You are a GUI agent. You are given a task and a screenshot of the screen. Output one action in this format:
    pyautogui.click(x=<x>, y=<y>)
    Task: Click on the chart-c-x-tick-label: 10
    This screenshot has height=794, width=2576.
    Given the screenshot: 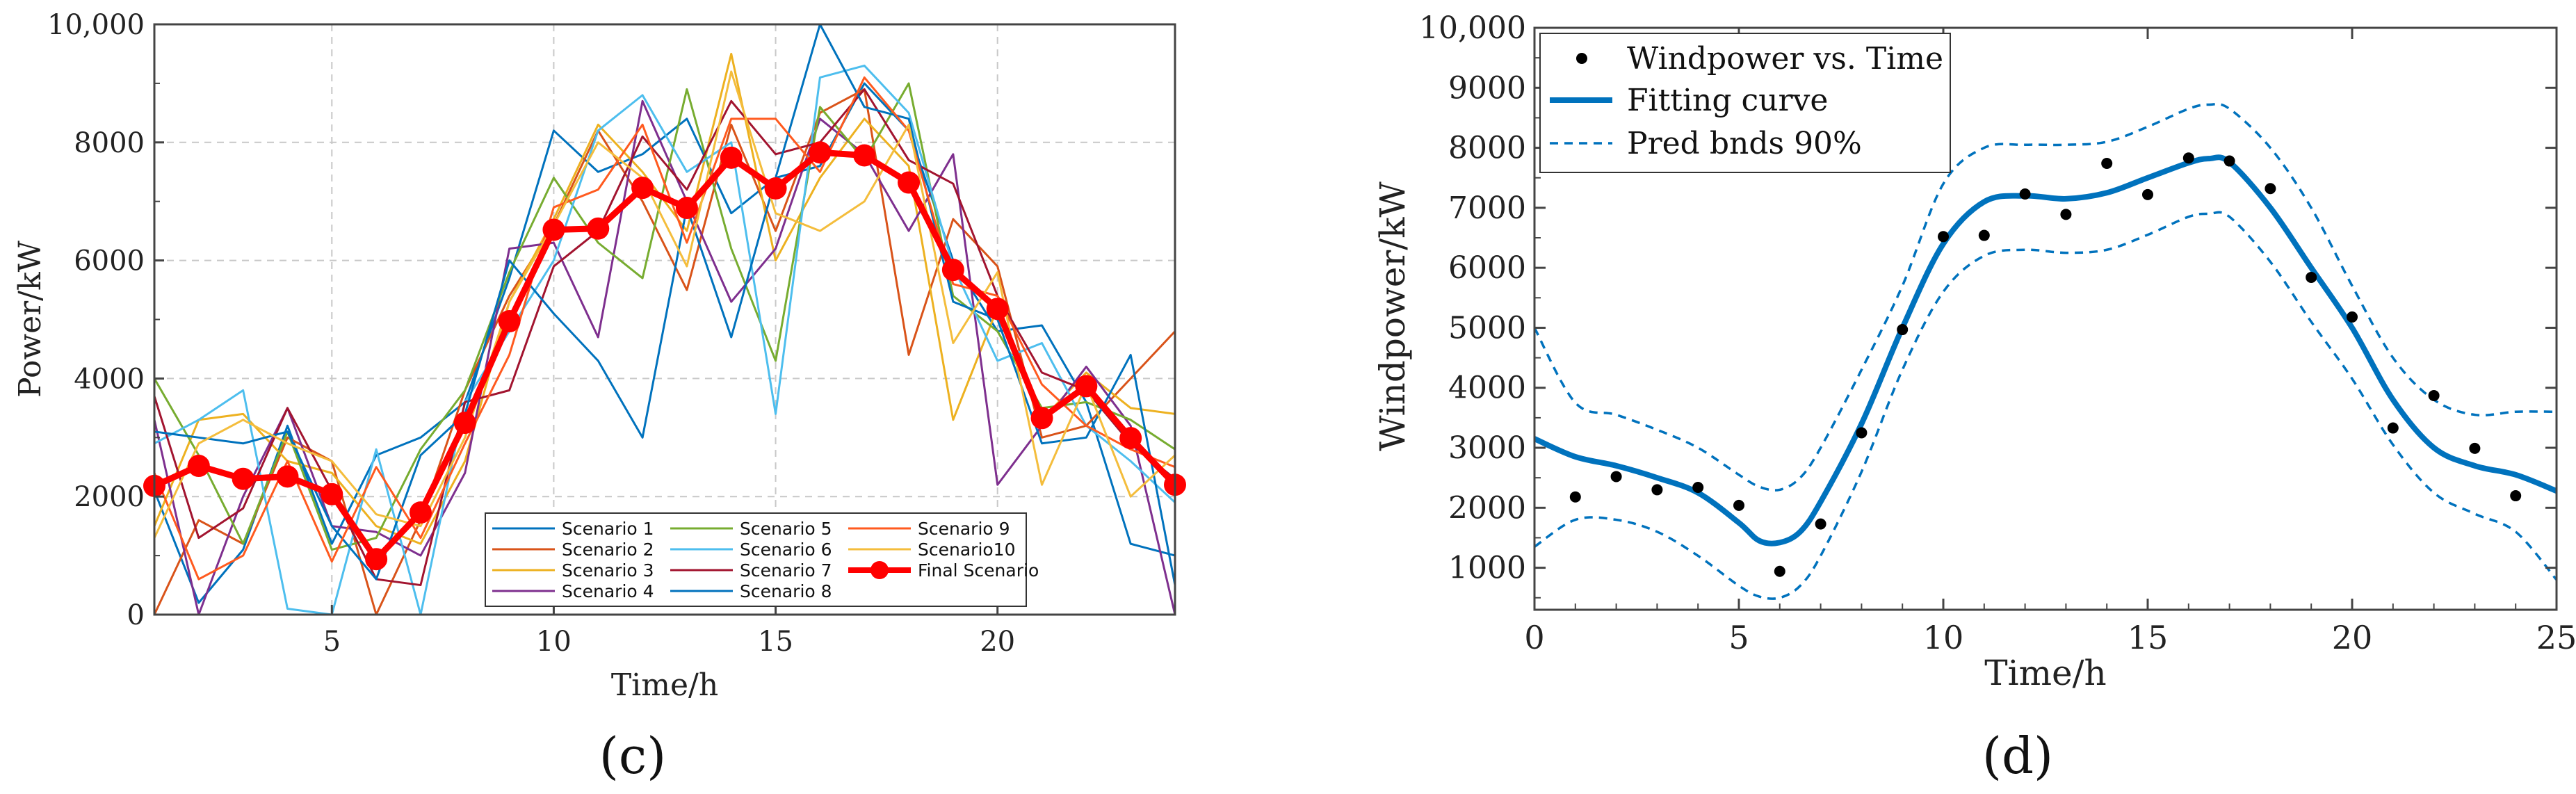 What is the action you would take?
    pyautogui.click(x=554, y=642)
    